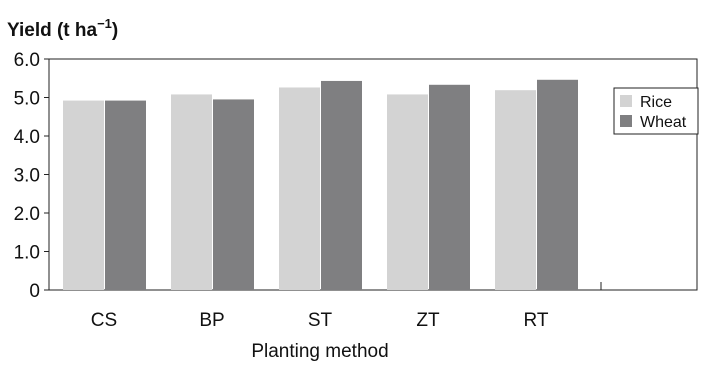  I want to click on bar-wheat-cs, so click(125, 195).